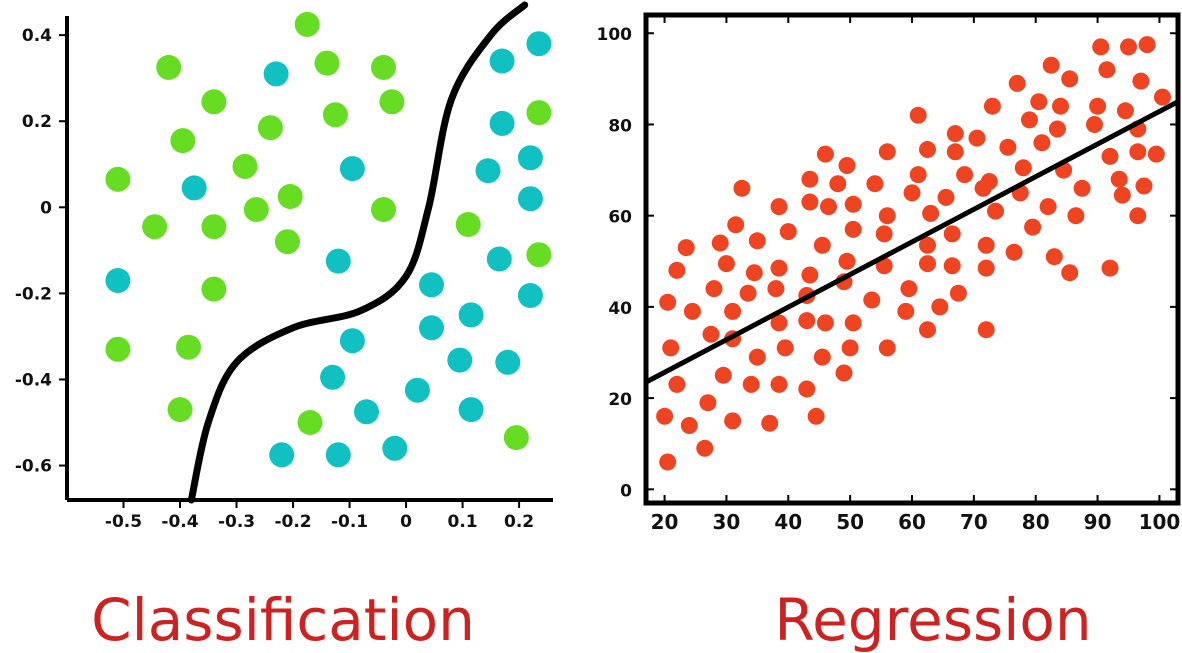 This screenshot has width=1182, height=653. What do you see at coordinates (41, 251) in the screenshot?
I see `y-axis-ticks: 0.4 0.2 0 -0.2 -0.4 -0.6` at bounding box center [41, 251].